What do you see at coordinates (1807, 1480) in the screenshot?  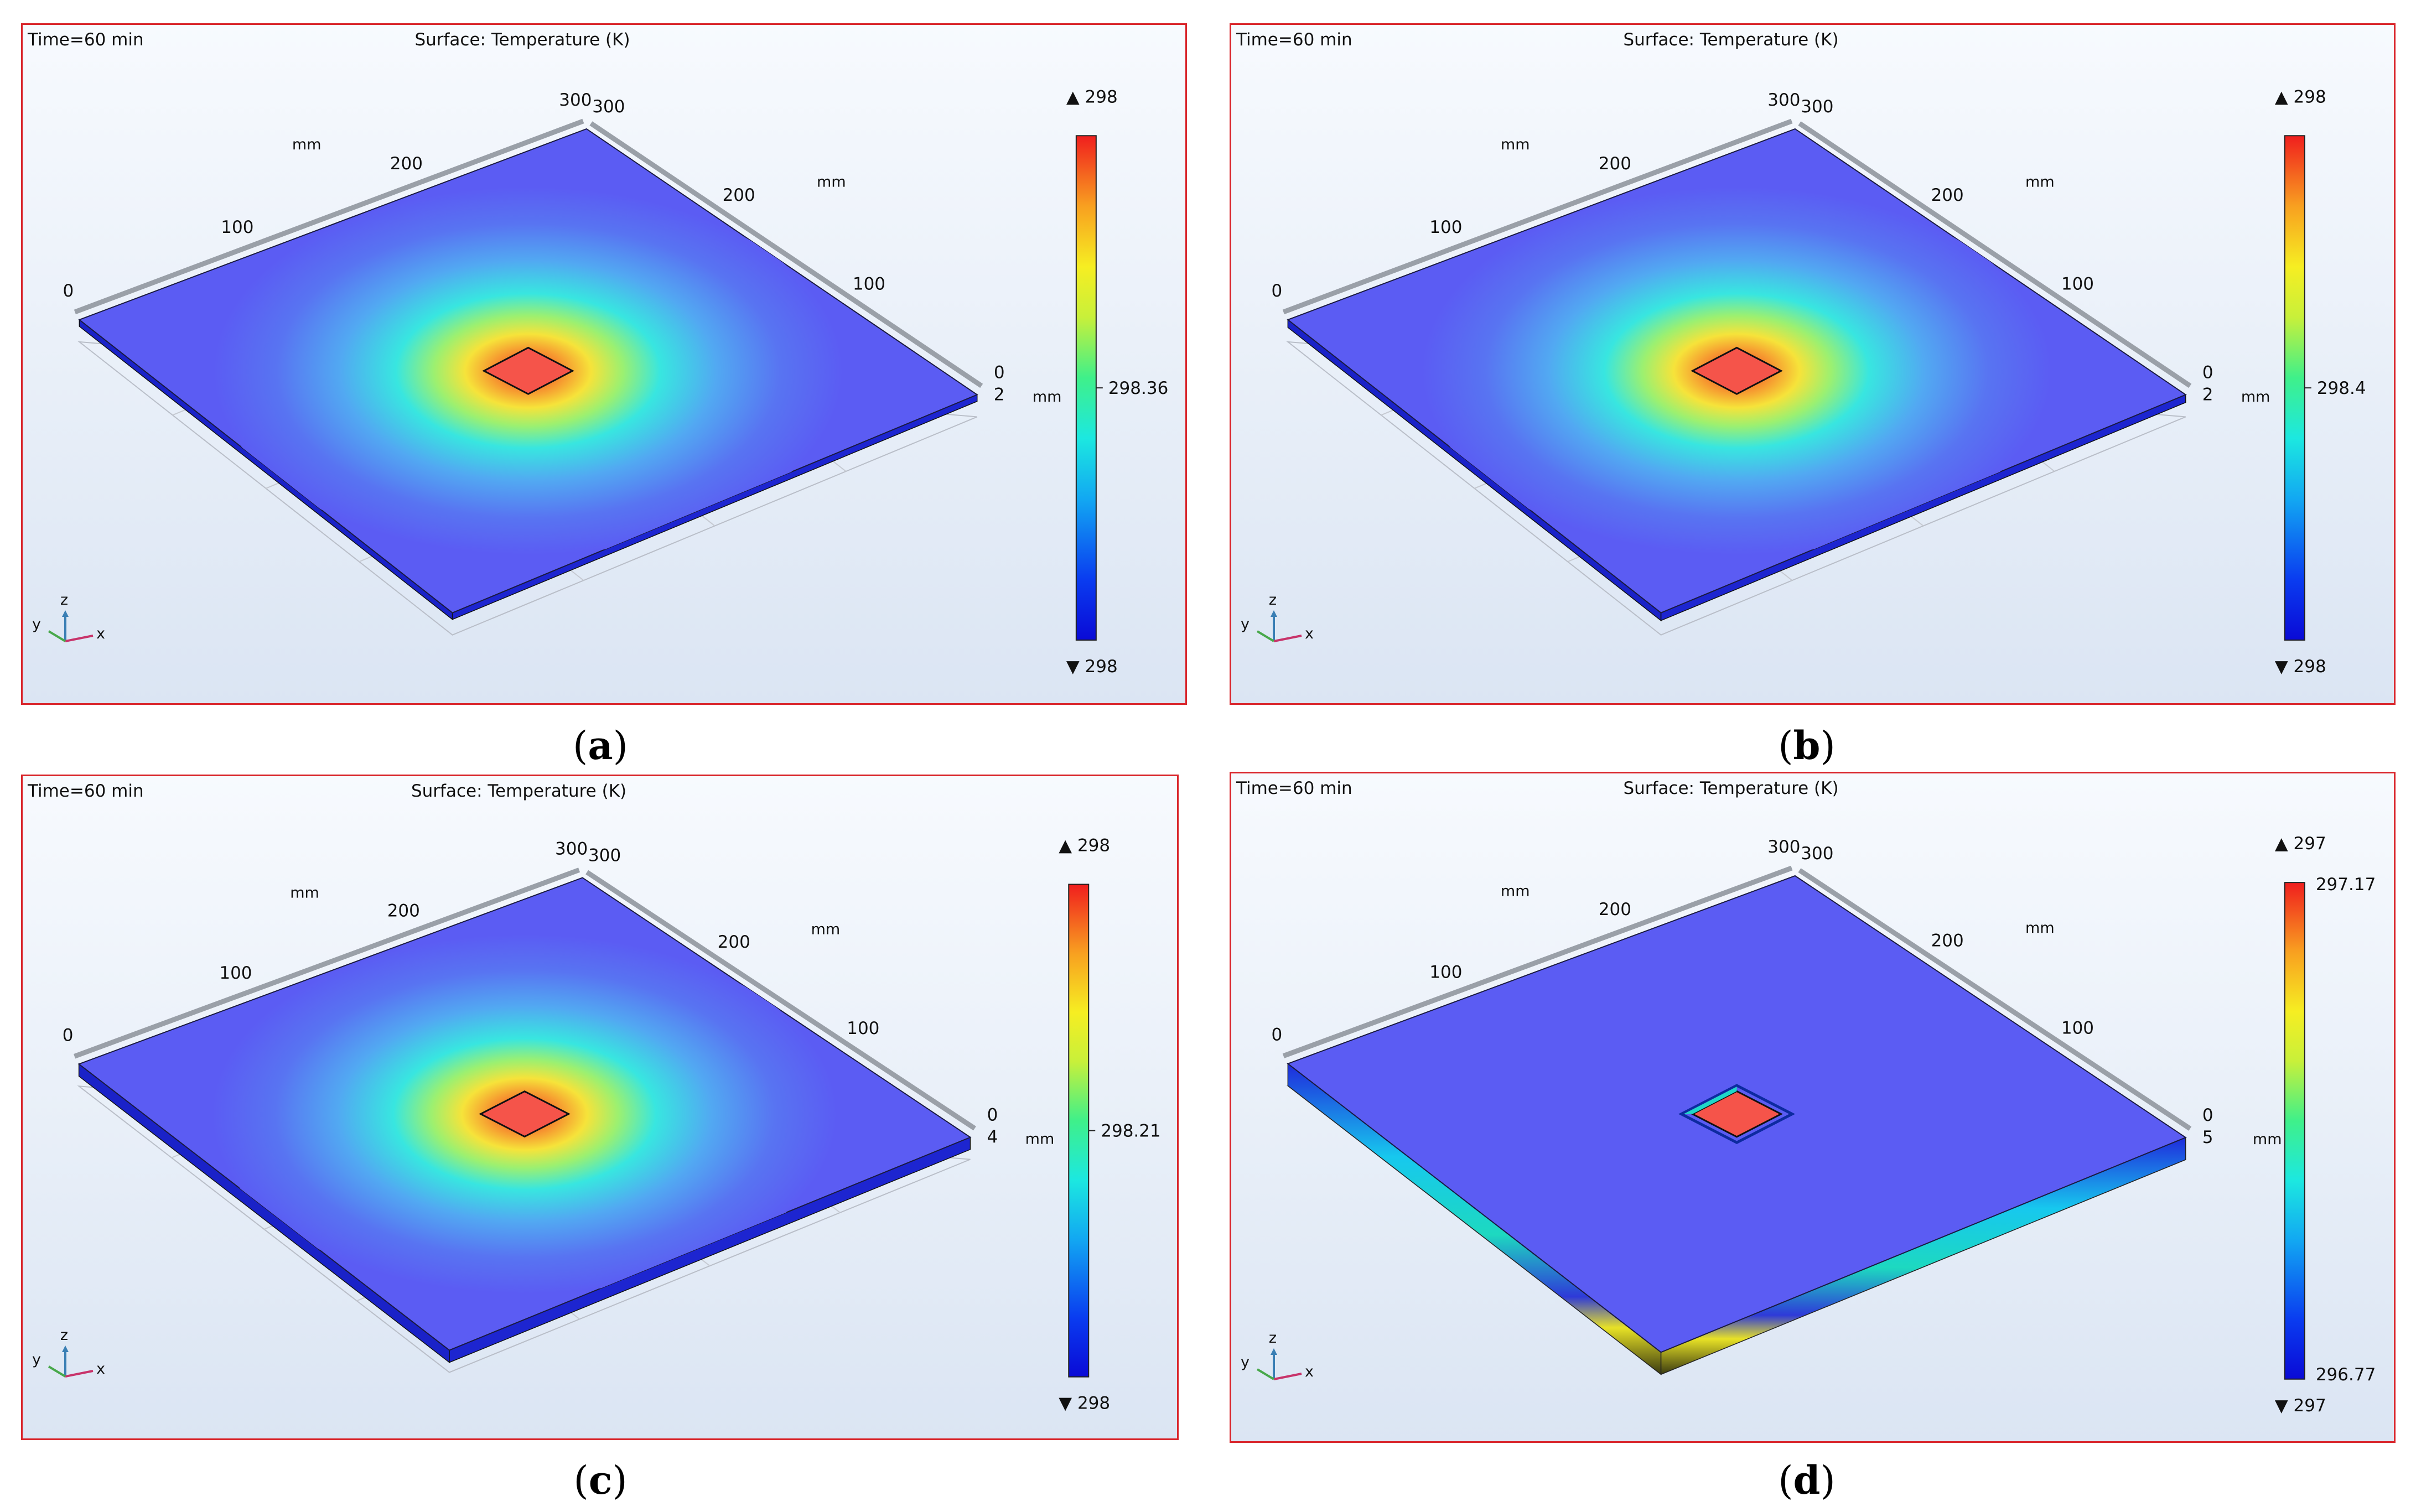 I see `panel-caption-d: (d)` at bounding box center [1807, 1480].